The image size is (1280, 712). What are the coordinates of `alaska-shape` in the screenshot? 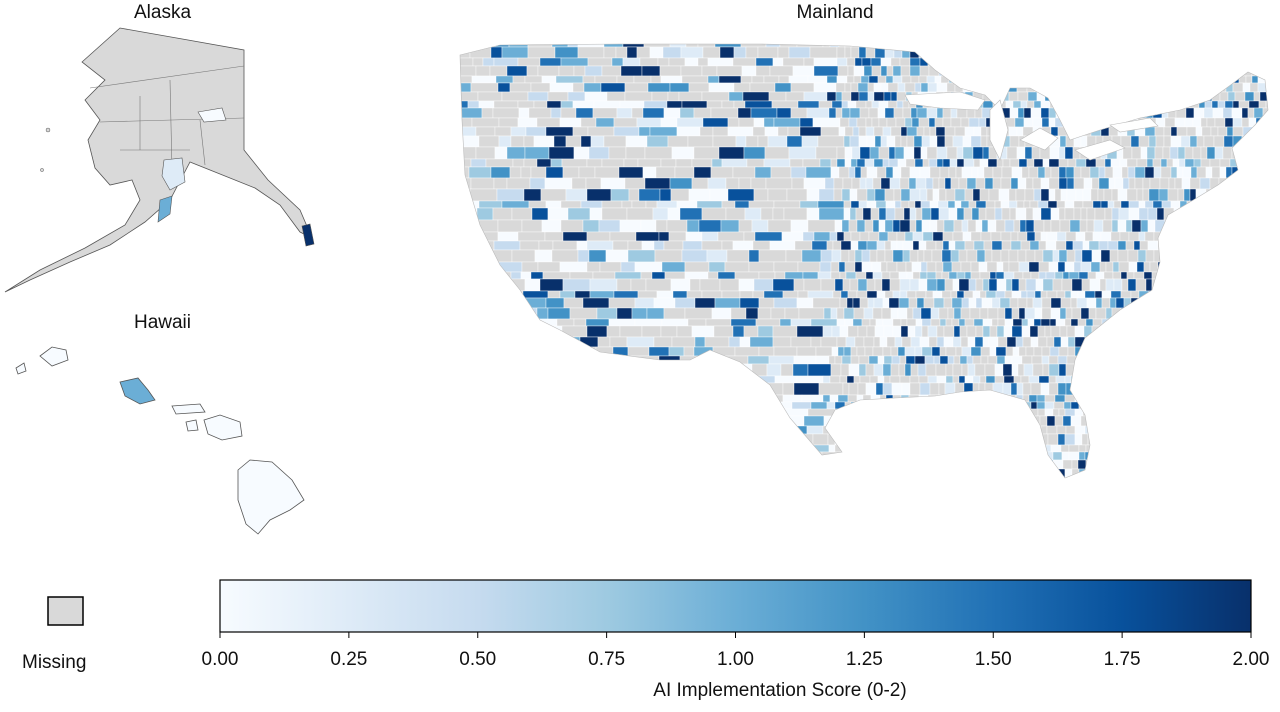 It's located at (158, 160).